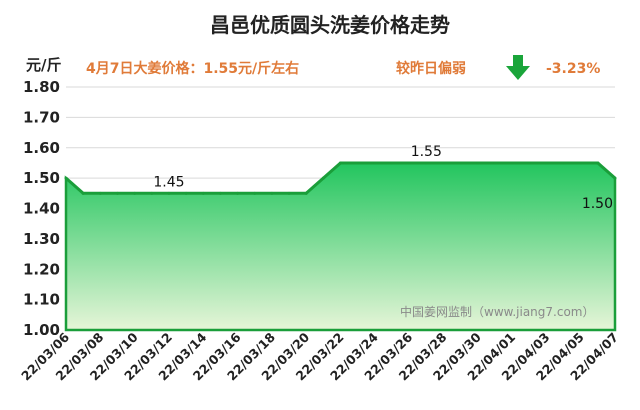 The width and height of the screenshot is (640, 410). What do you see at coordinates (497, 311) in the screenshot?
I see `watermark: 中国姜网监制（www.jiang7.com）` at bounding box center [497, 311].